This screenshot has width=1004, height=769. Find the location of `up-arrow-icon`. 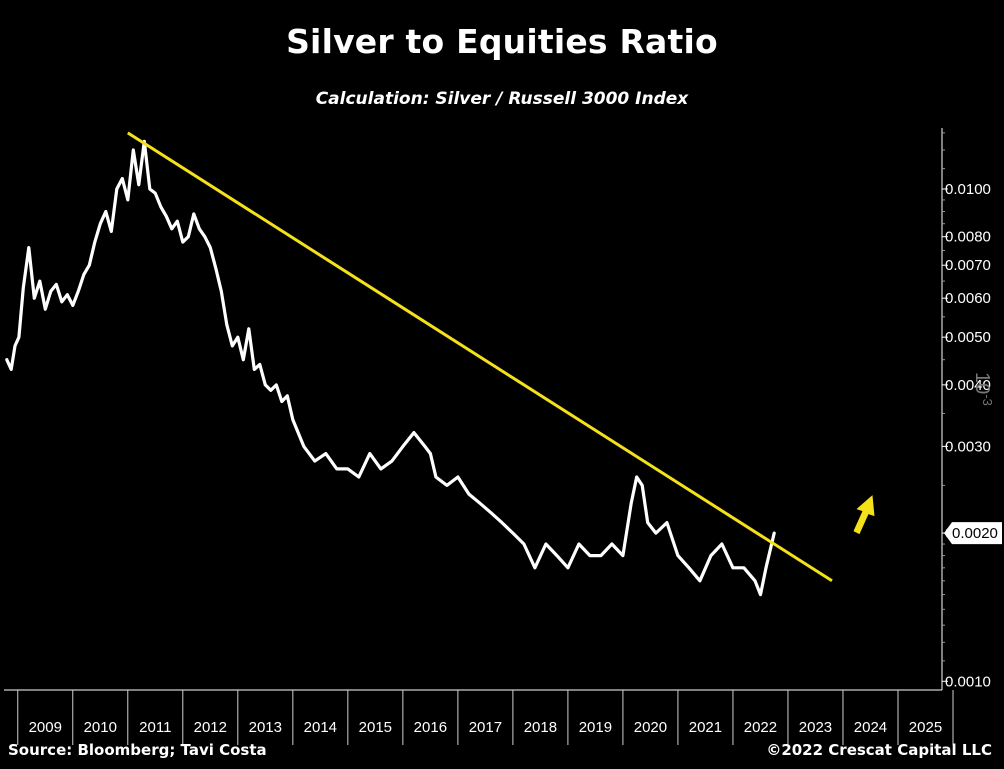

up-arrow-icon is located at coordinates (864, 515).